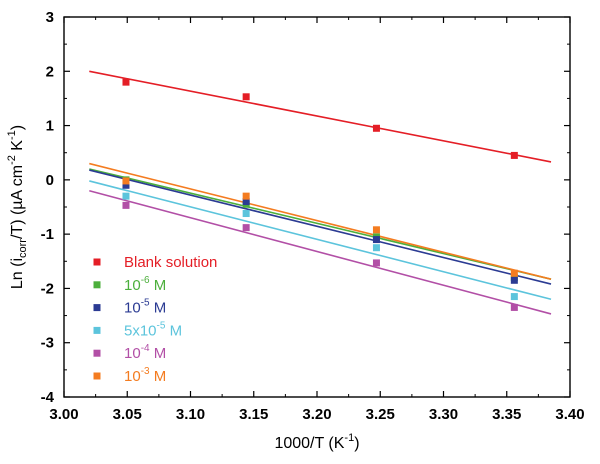 The width and height of the screenshot is (600, 464). Describe the element at coordinates (50, 180) in the screenshot. I see `y-tick-label: 0` at that location.